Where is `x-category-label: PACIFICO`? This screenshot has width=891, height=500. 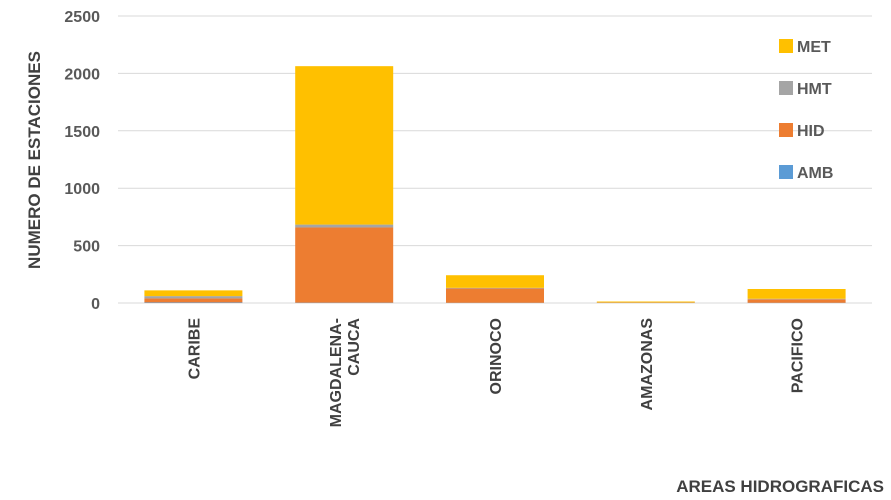
x-category-label: PACIFICO is located at coordinates (798, 355).